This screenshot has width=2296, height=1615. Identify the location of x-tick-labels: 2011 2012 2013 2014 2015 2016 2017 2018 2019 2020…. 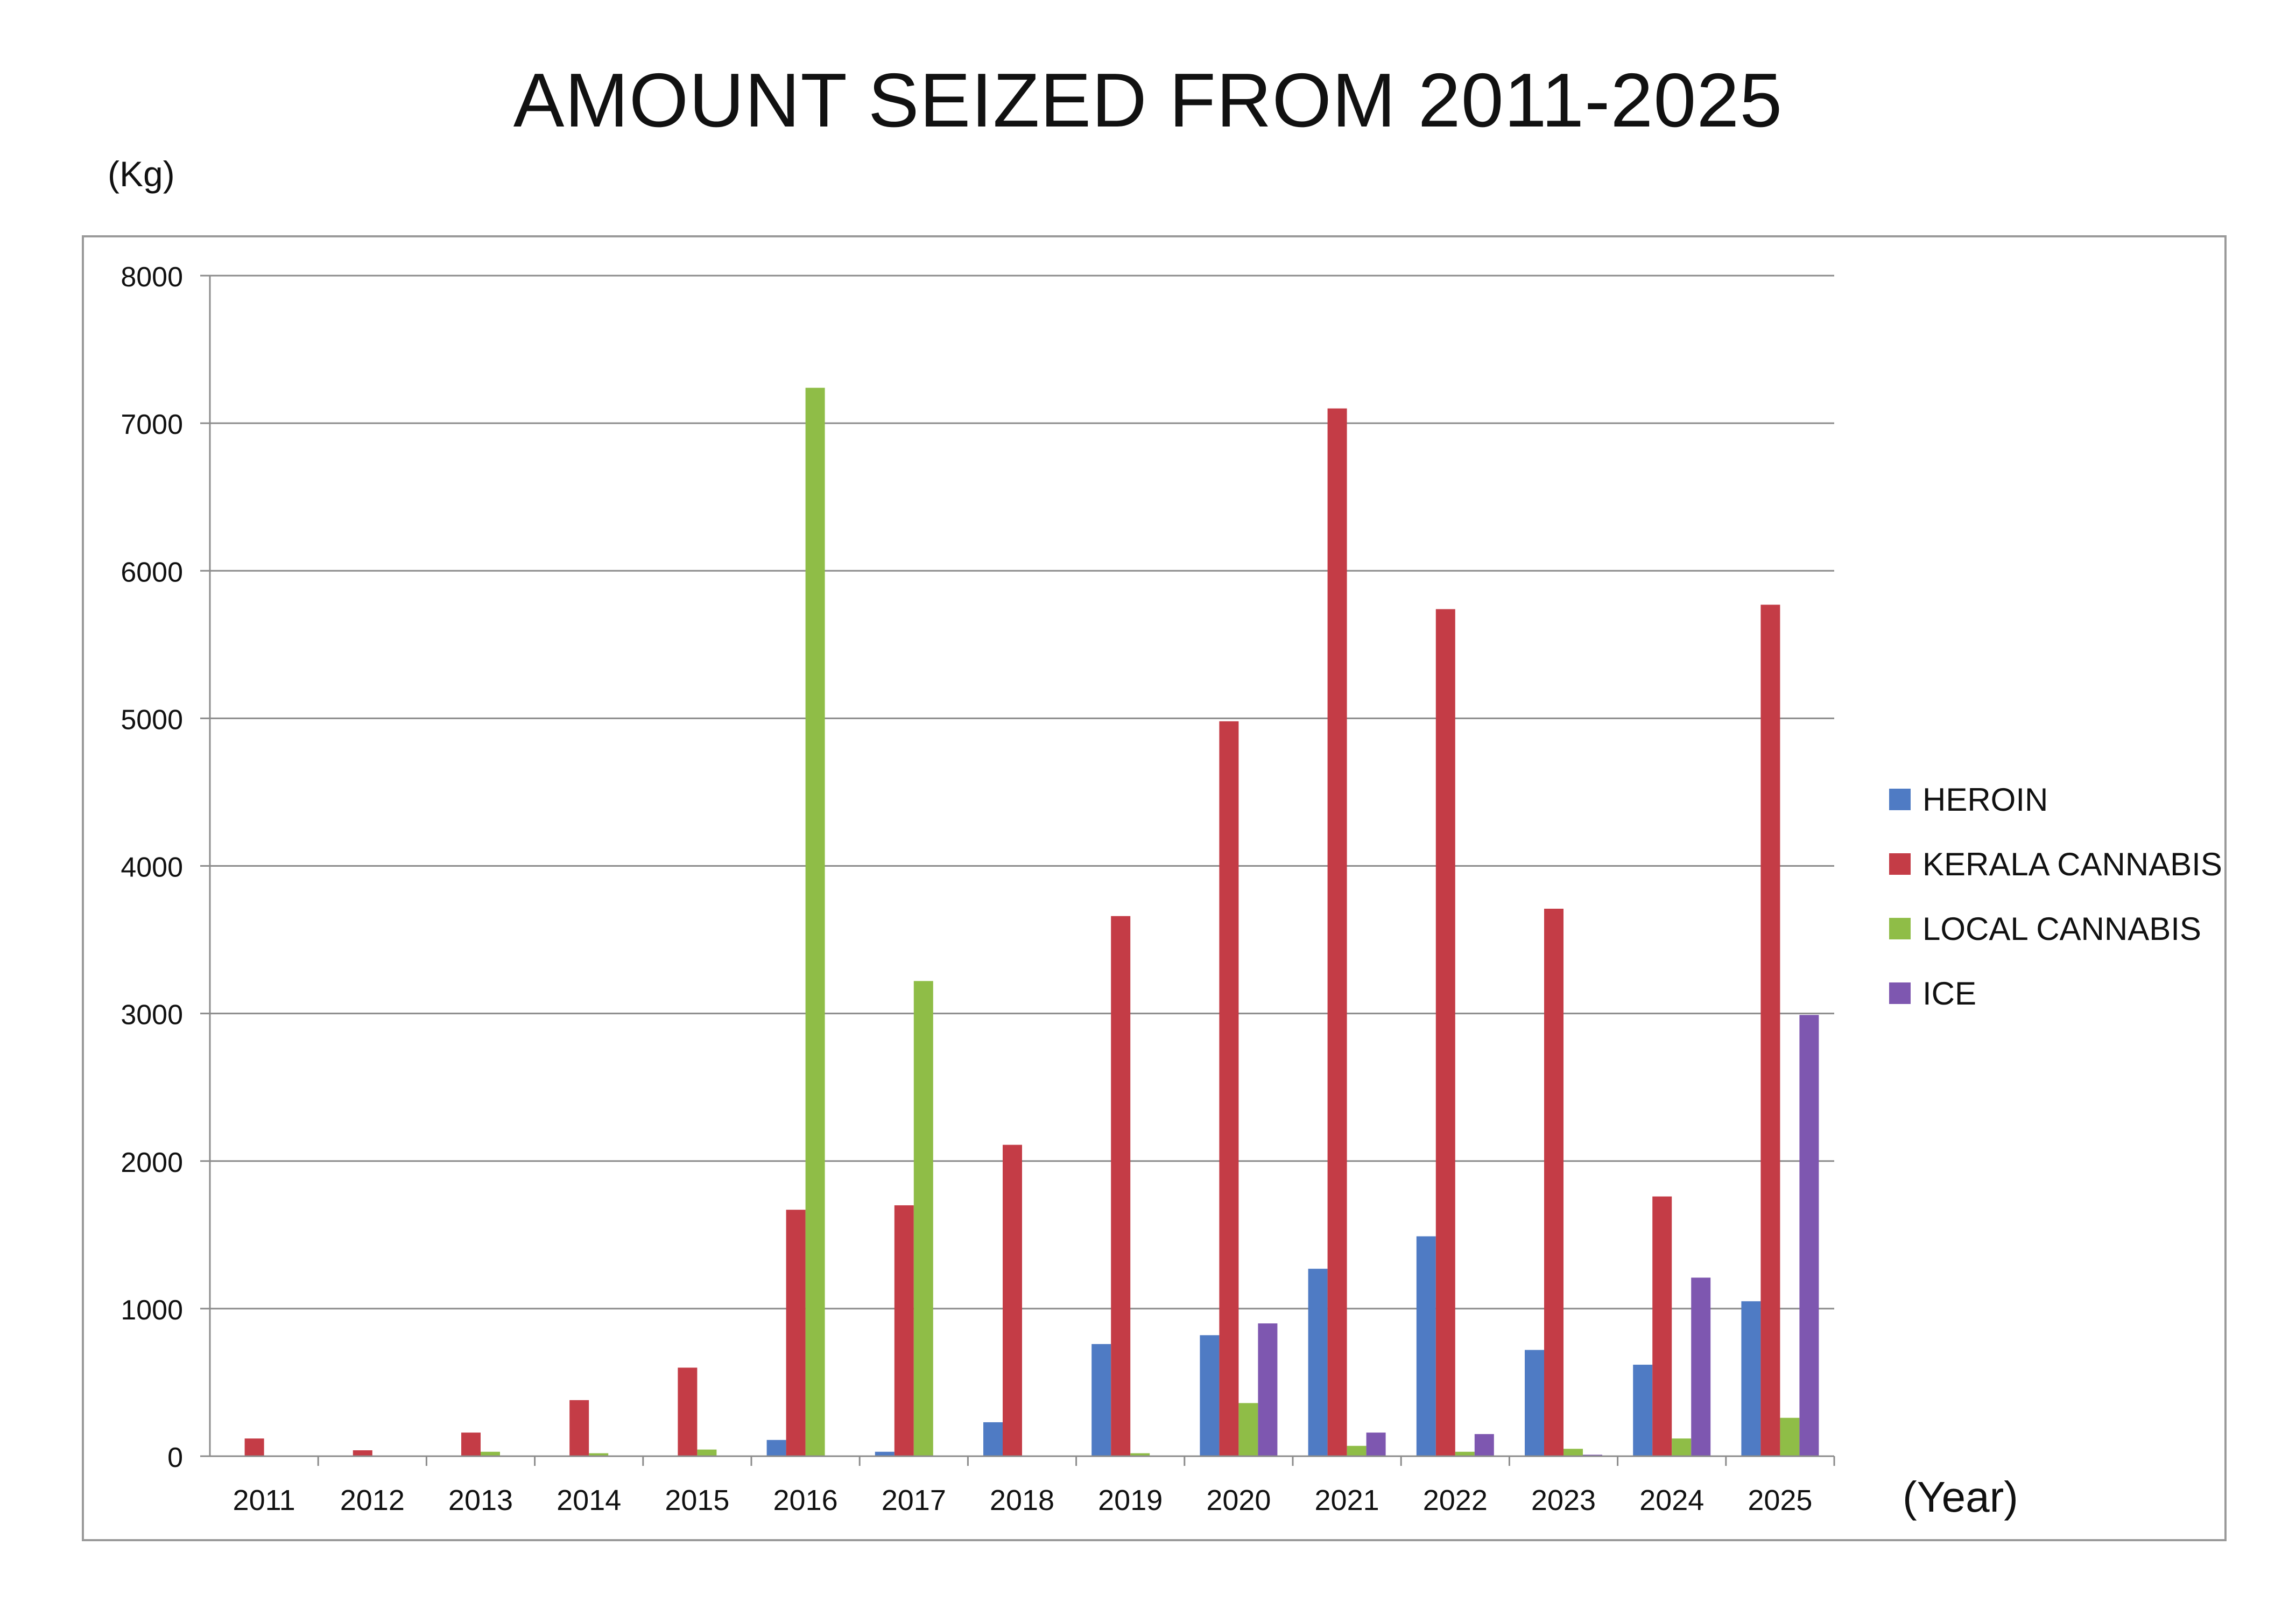
(1023, 1500).